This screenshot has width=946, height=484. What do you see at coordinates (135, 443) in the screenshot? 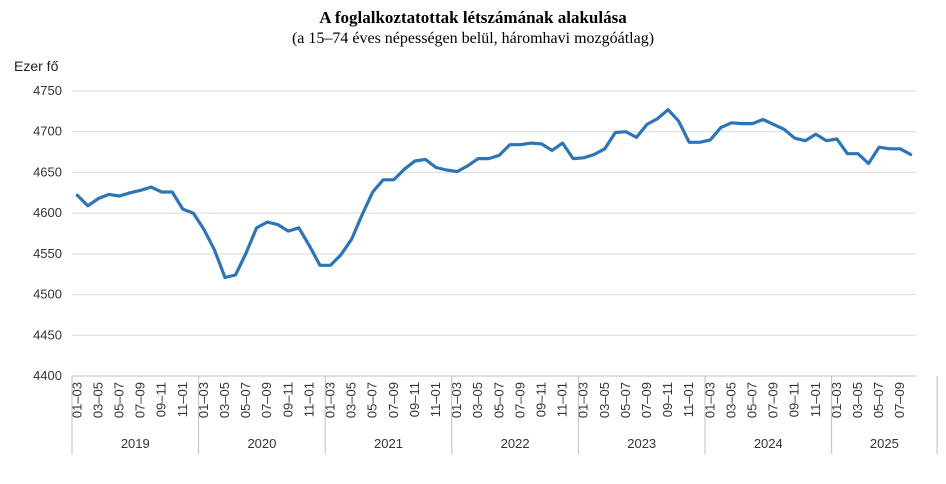
I see `year-label: 2019` at bounding box center [135, 443].